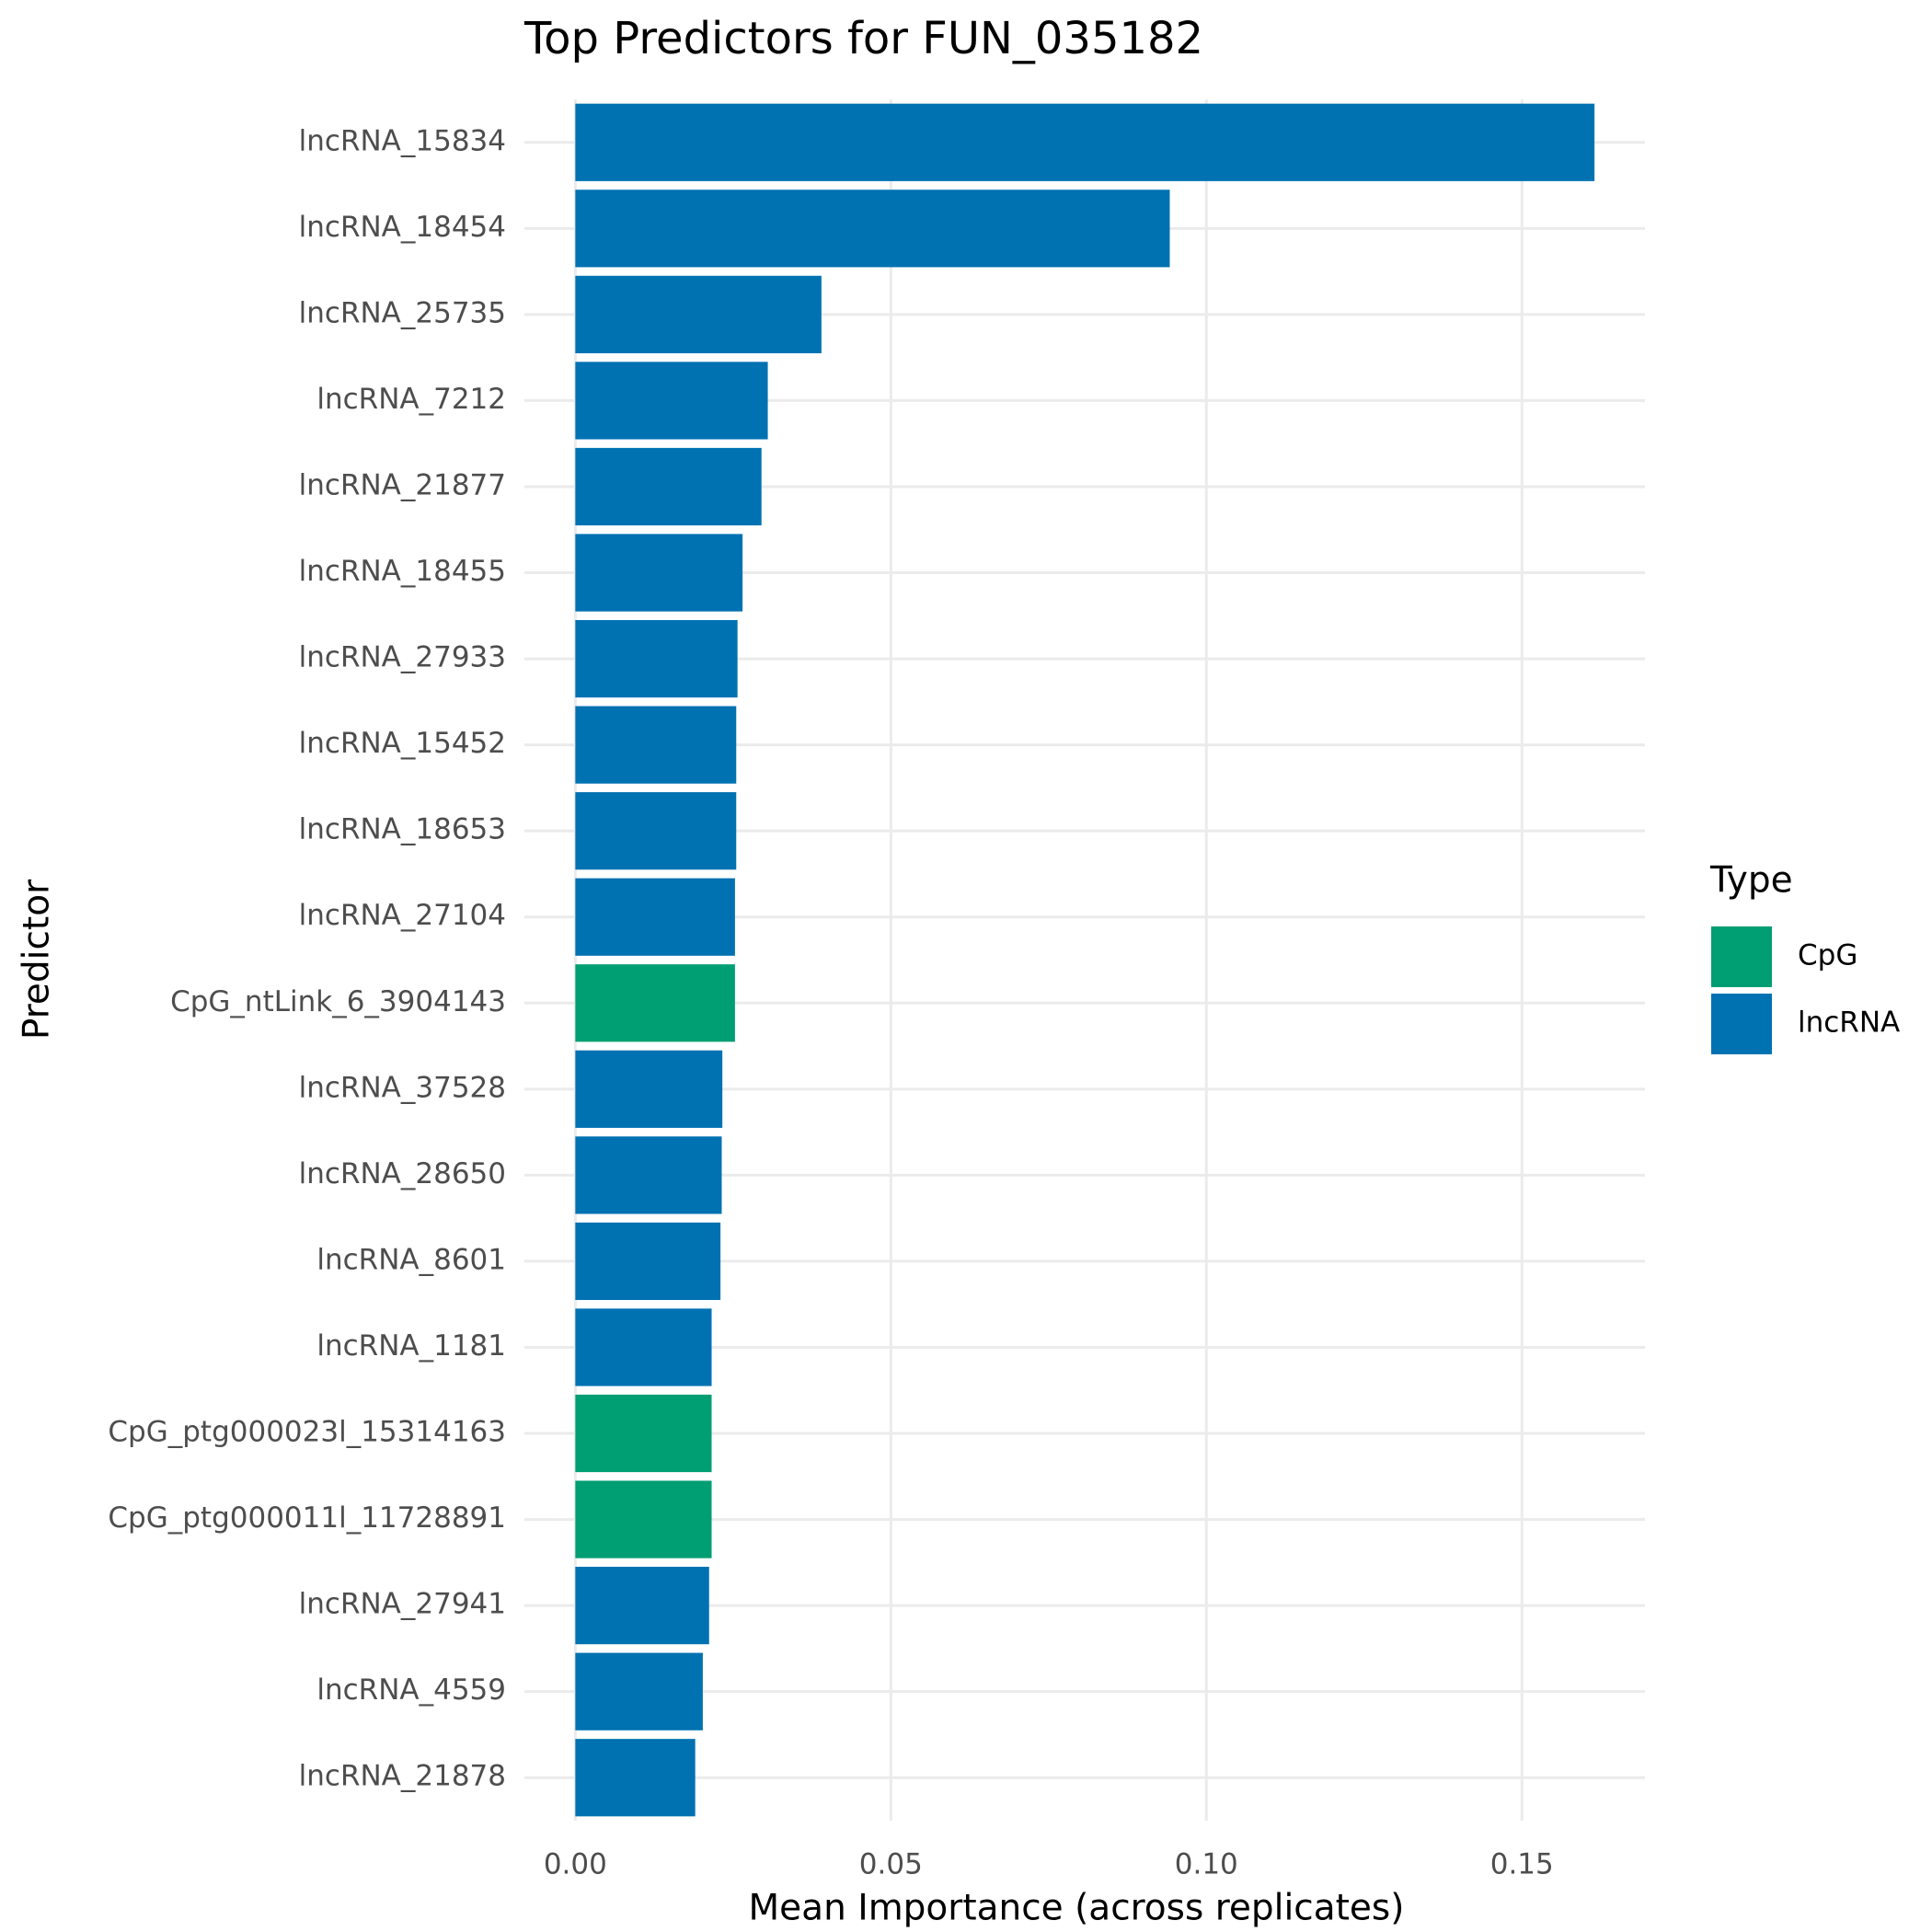 This screenshot has height=1932, width=1932. Describe the element at coordinates (1827, 955) in the screenshot. I see `legend-label: CpG` at that location.